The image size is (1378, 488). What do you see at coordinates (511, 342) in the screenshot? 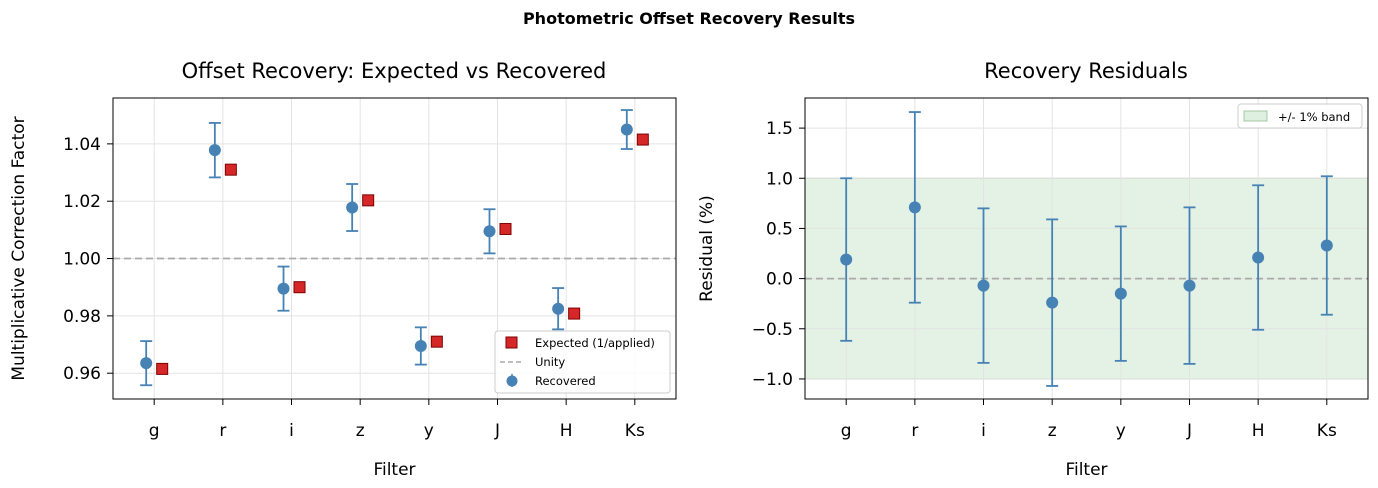
I see `legend-expected-marker` at bounding box center [511, 342].